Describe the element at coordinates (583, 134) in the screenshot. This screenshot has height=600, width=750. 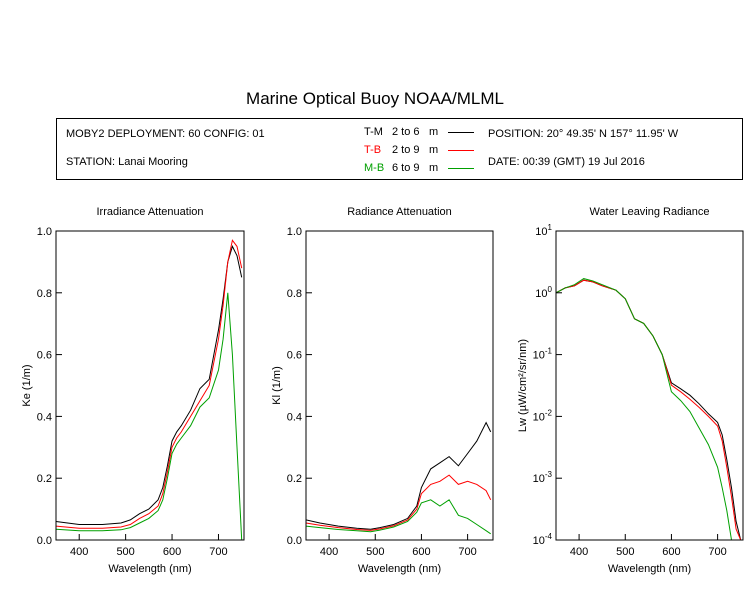
I see `position-label: POSITION: 20° 49.35' N 157° 11.95' W` at that location.